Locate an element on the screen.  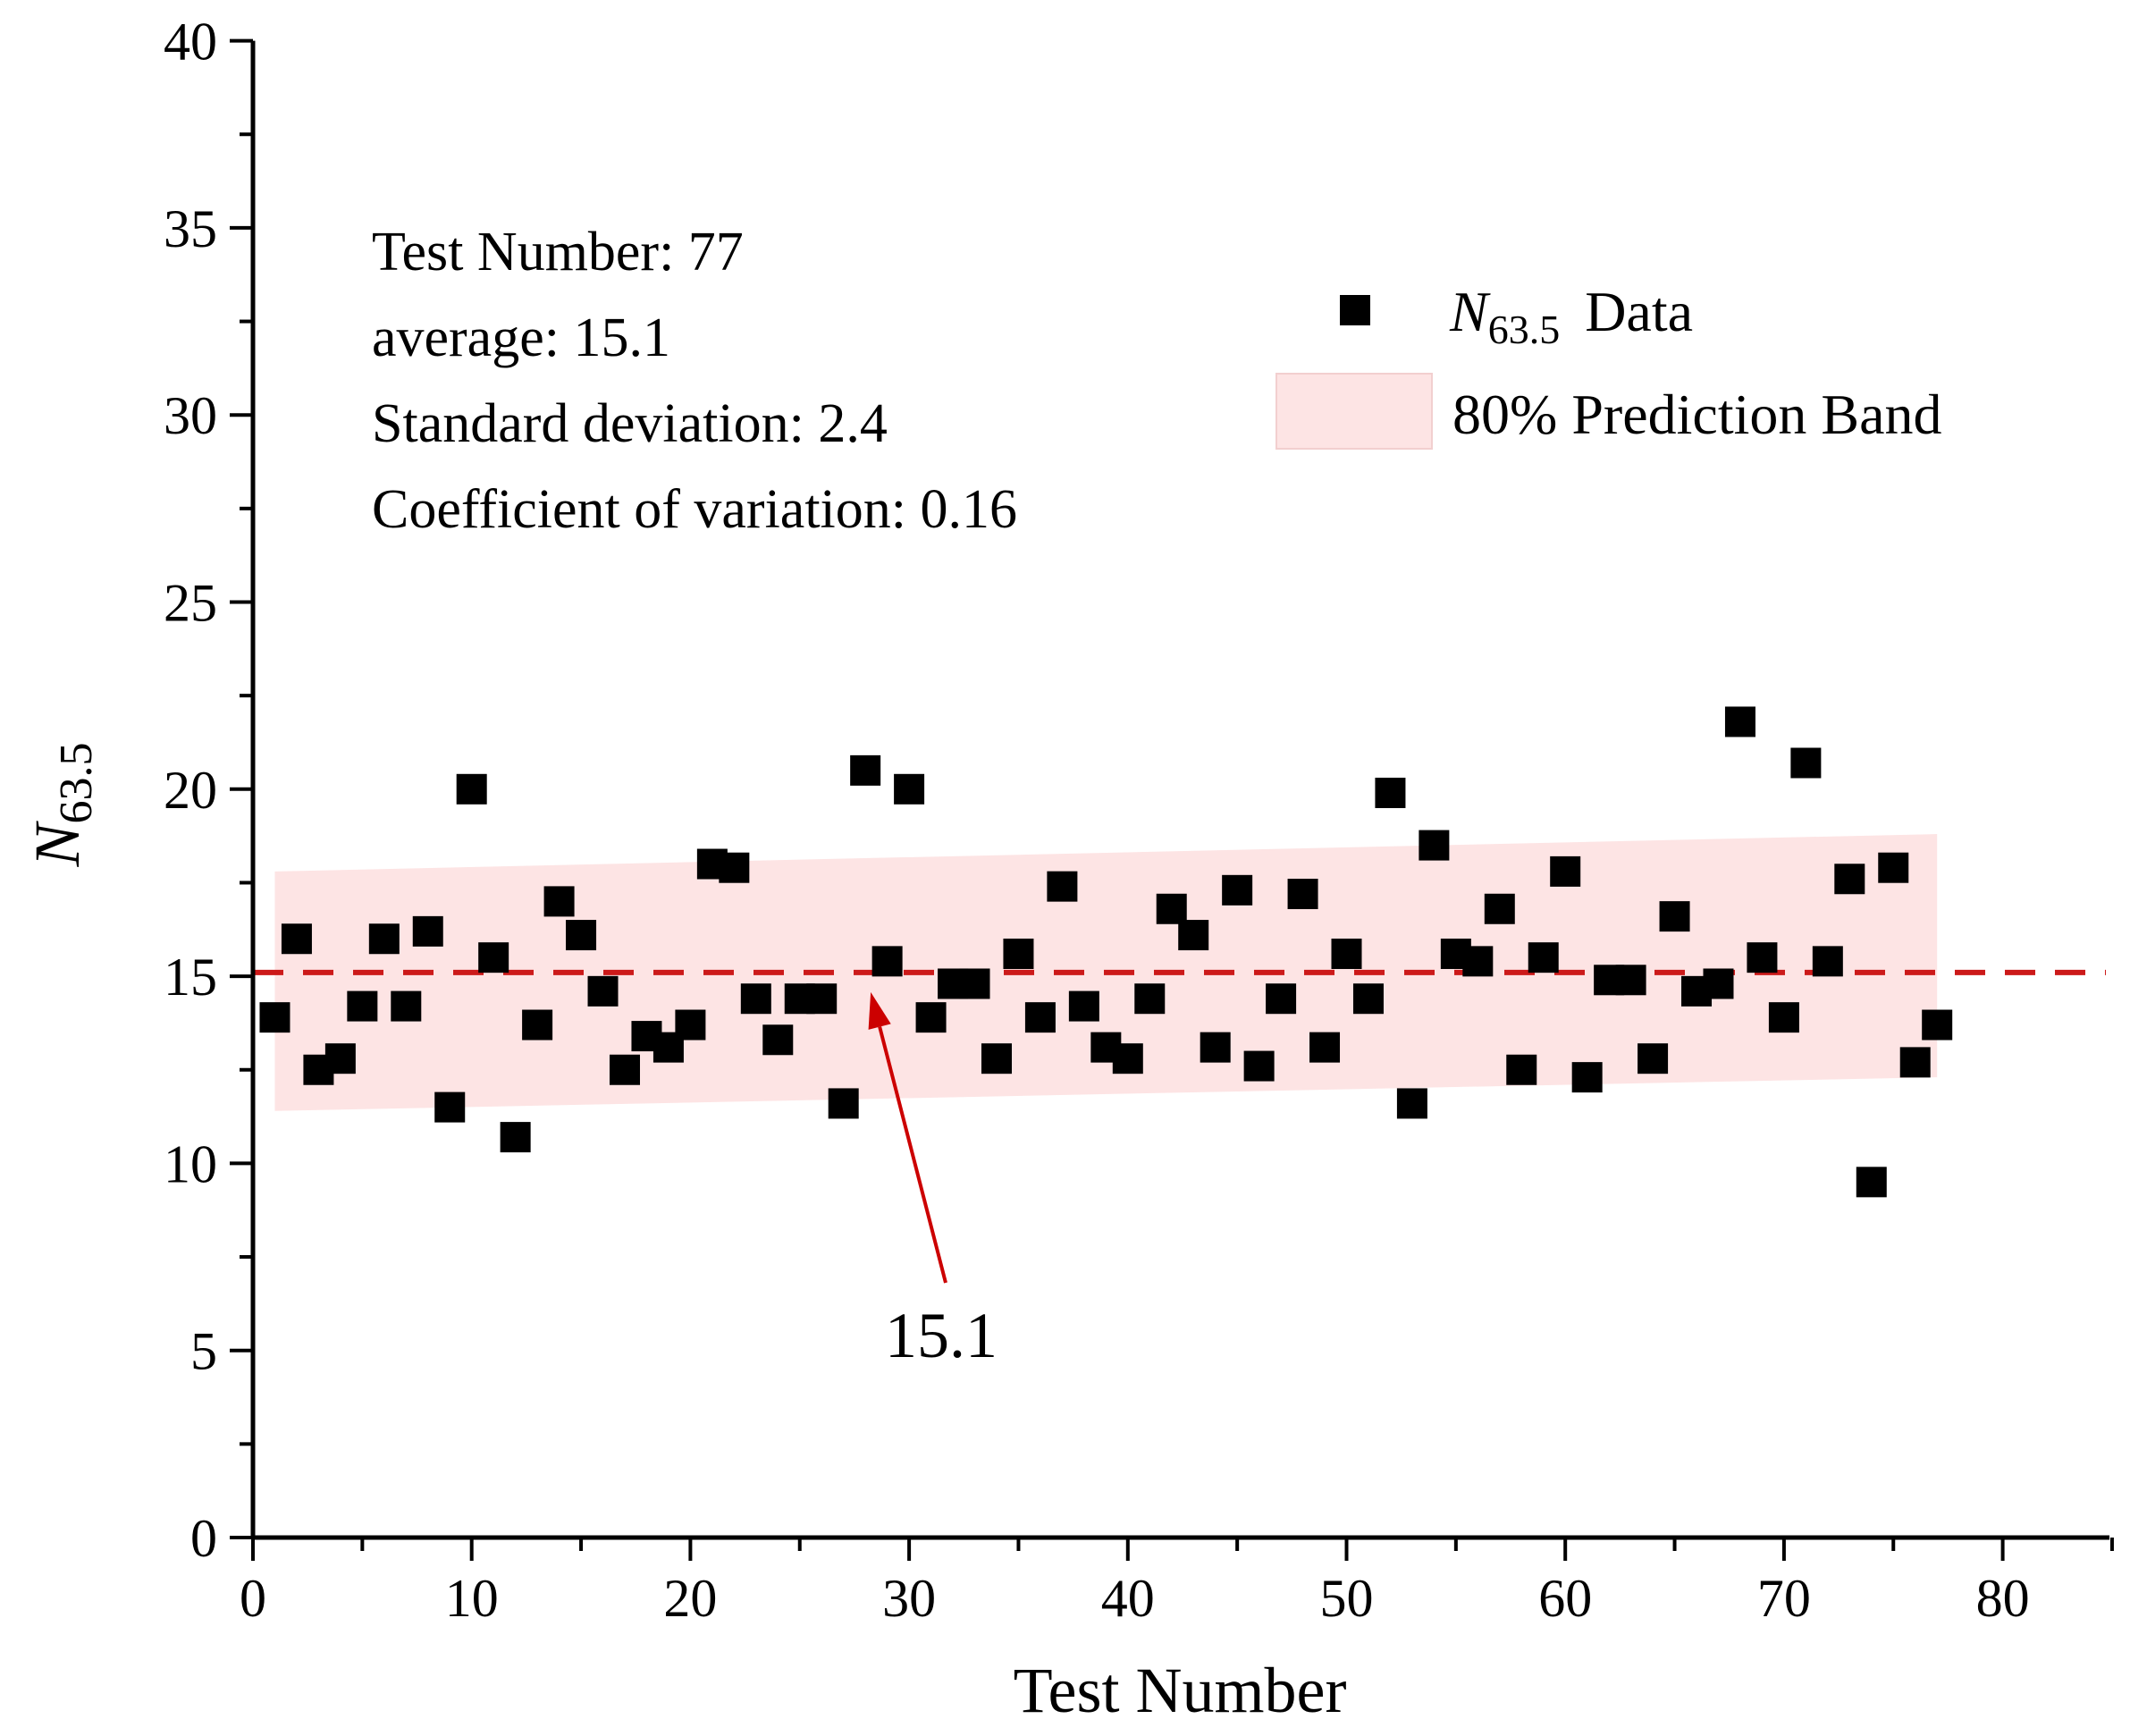
x-tick-label-70: 70 is located at coordinates (1784, 1598).